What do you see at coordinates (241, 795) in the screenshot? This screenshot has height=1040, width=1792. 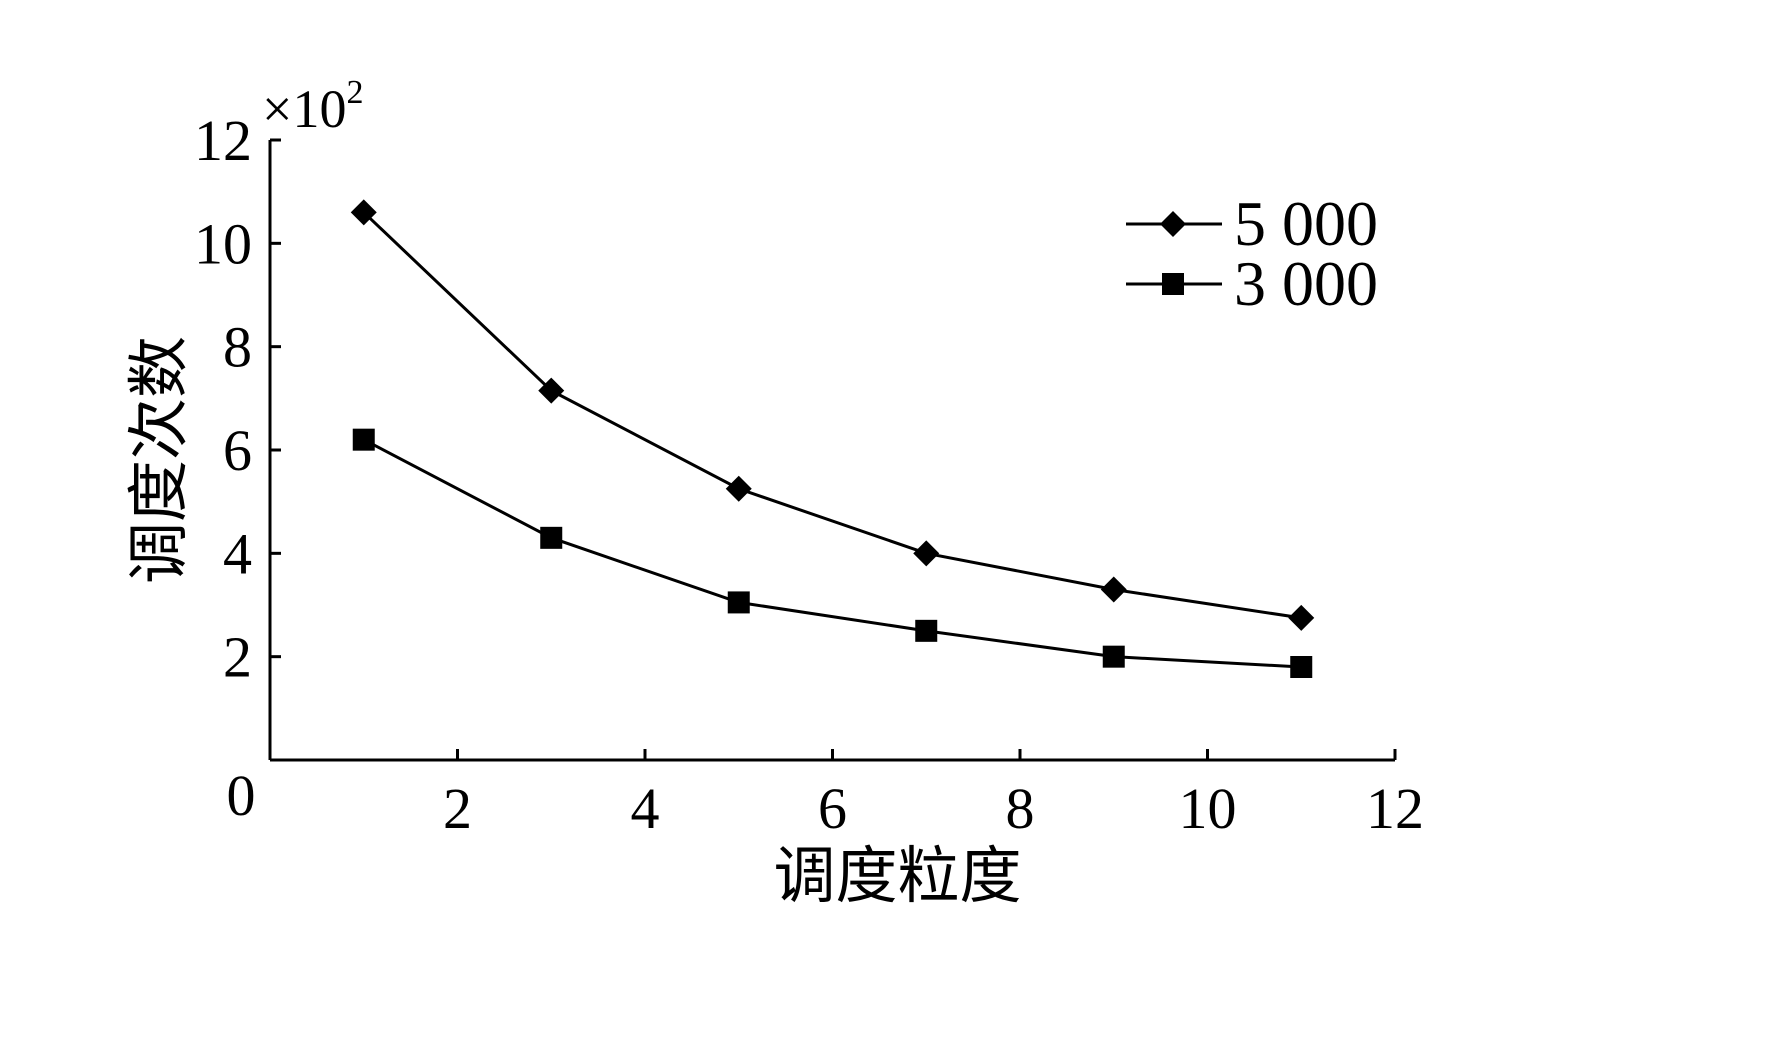 I see `origin-tick-label: 0` at bounding box center [241, 795].